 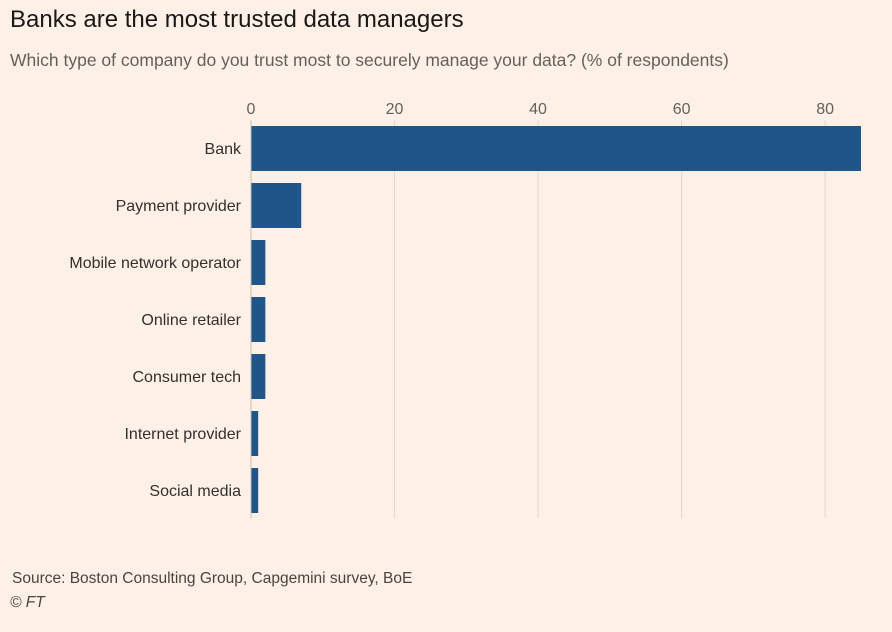 What do you see at coordinates (251, 109) in the screenshot?
I see `x-tick-label: 0` at bounding box center [251, 109].